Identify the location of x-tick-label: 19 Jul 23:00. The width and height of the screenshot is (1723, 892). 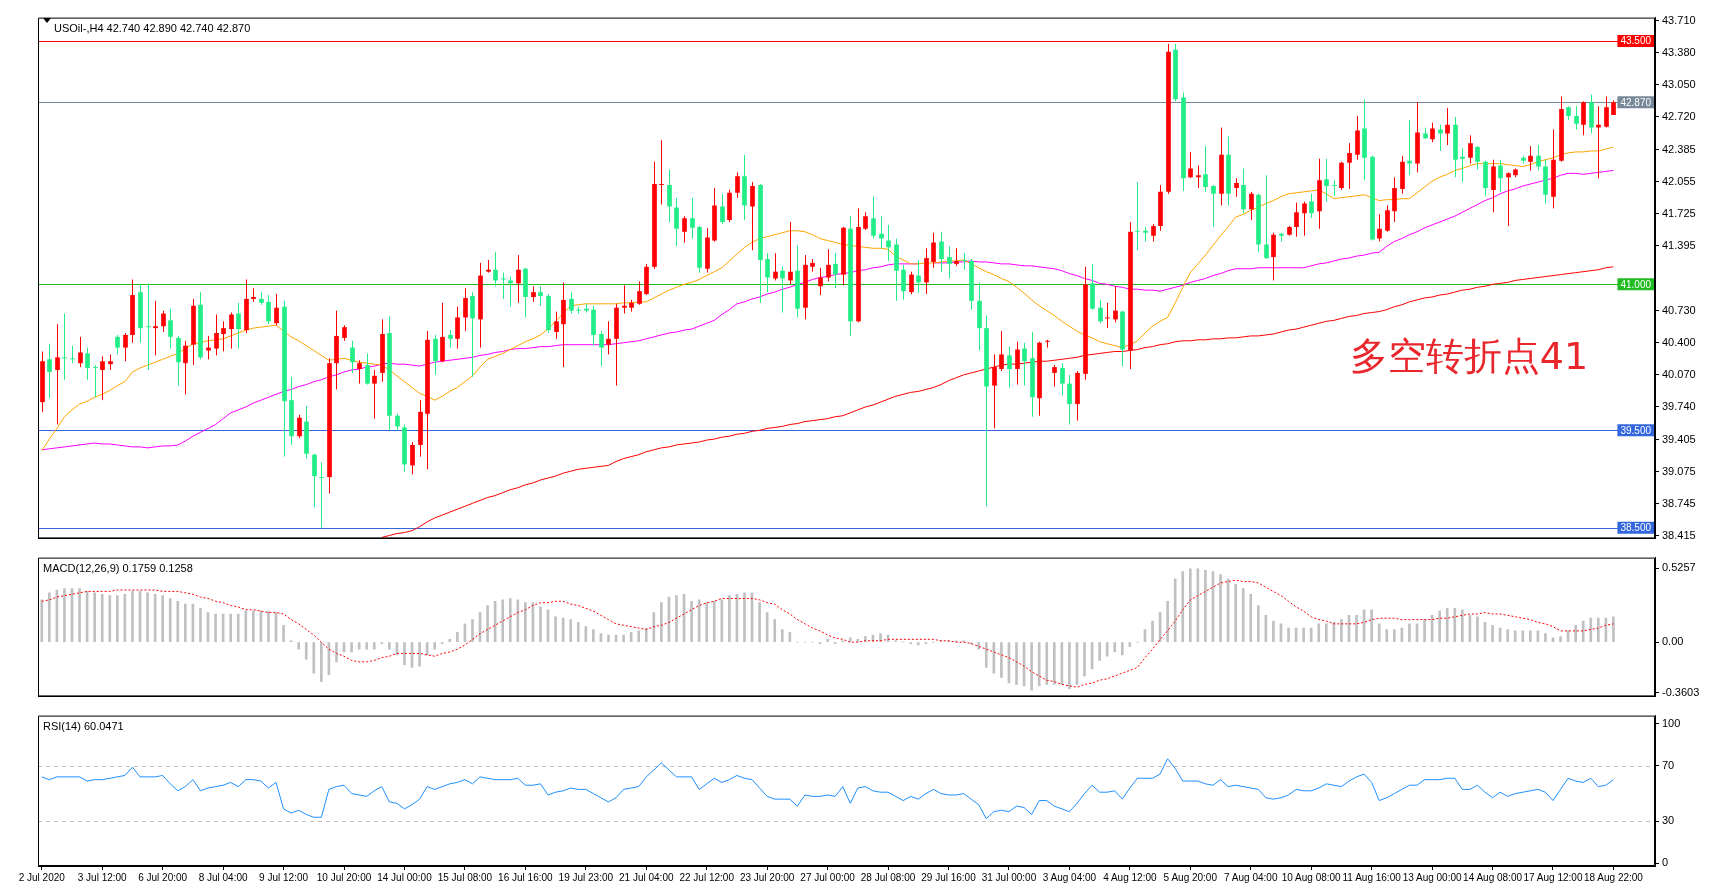
(586, 877).